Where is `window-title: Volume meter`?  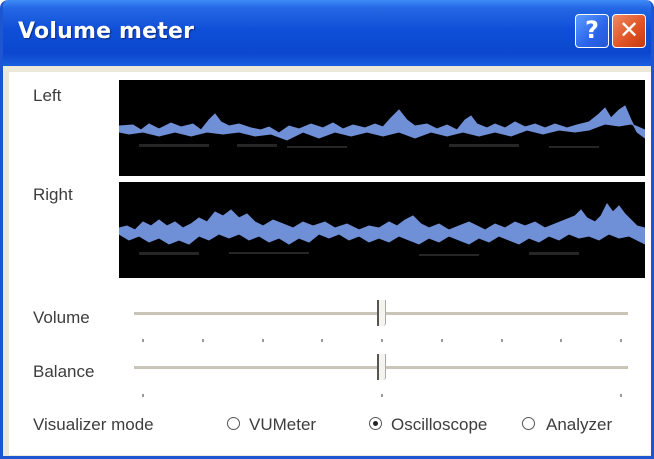
window-title: Volume meter is located at coordinates (106, 31).